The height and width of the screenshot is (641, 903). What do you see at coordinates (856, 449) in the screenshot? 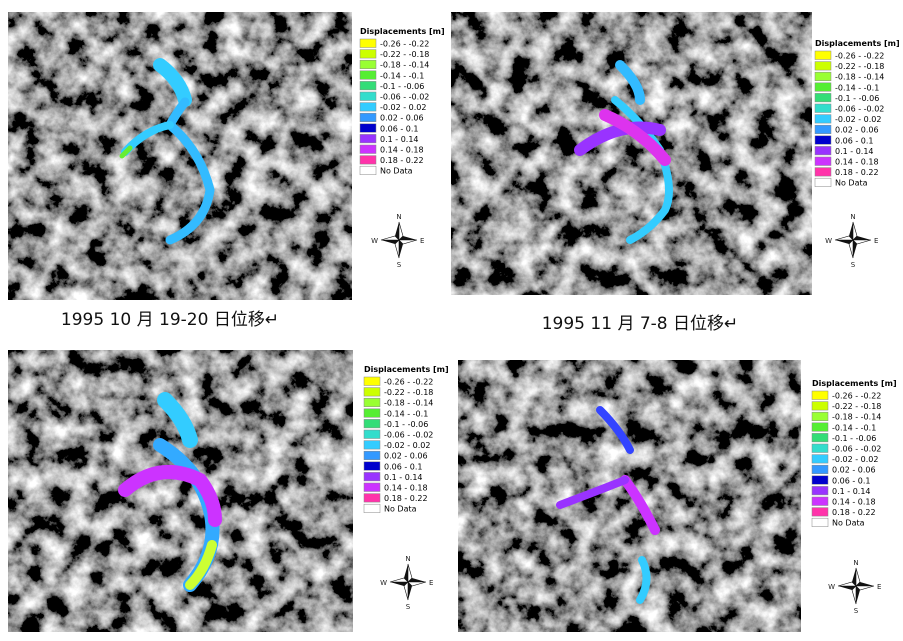
I see `legend-label: -0.06 - -0.02` at bounding box center [856, 449].